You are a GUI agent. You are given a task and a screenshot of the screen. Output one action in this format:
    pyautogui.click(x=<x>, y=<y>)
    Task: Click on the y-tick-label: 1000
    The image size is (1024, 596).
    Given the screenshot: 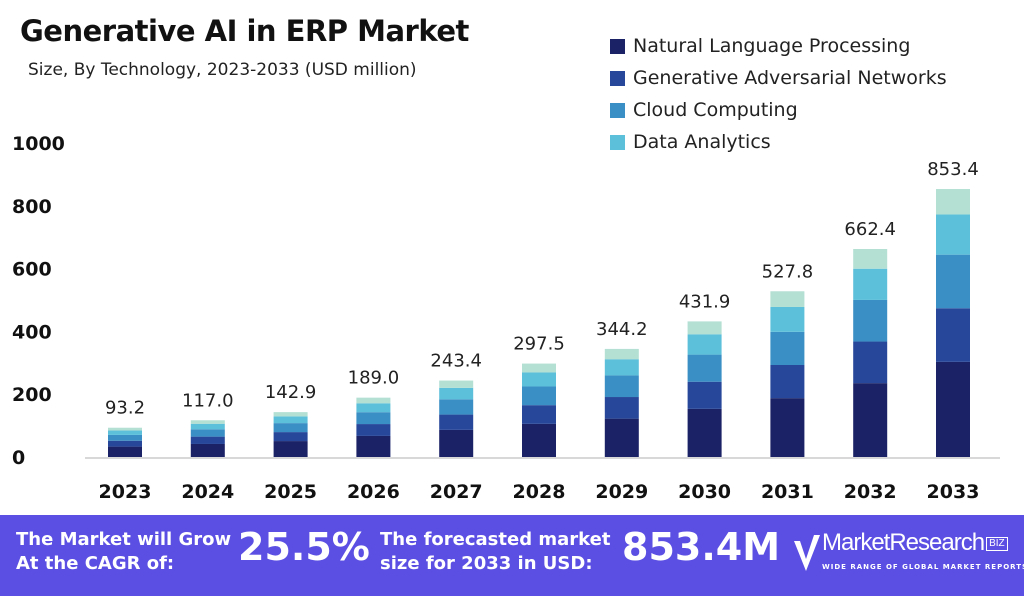 What is the action you would take?
    pyautogui.click(x=38, y=144)
    